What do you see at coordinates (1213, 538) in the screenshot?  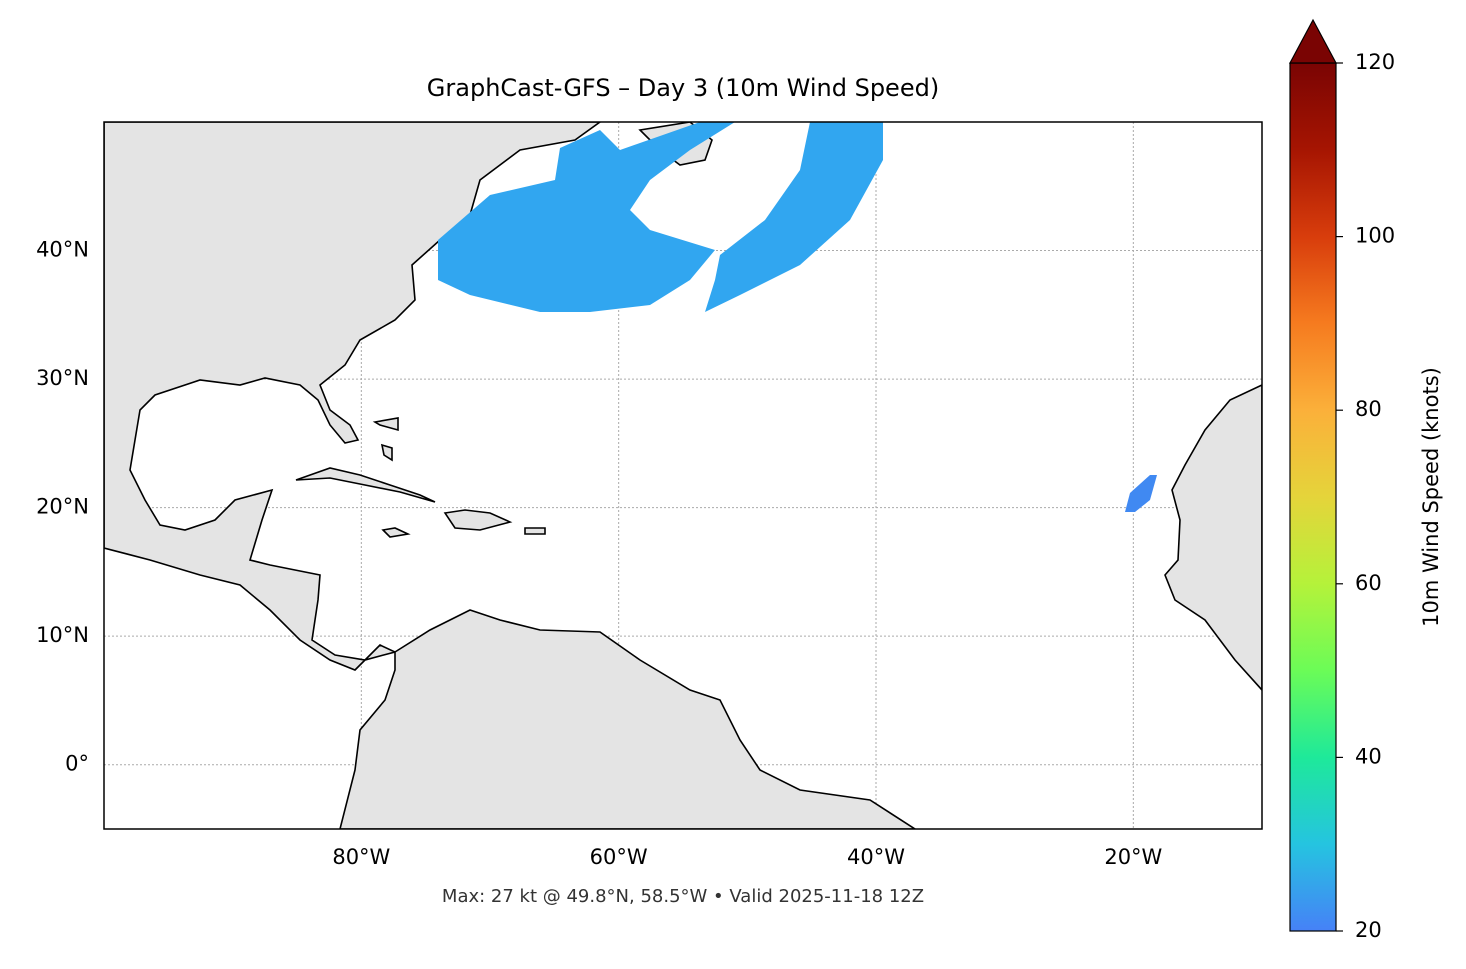 I see `africa` at bounding box center [1213, 538].